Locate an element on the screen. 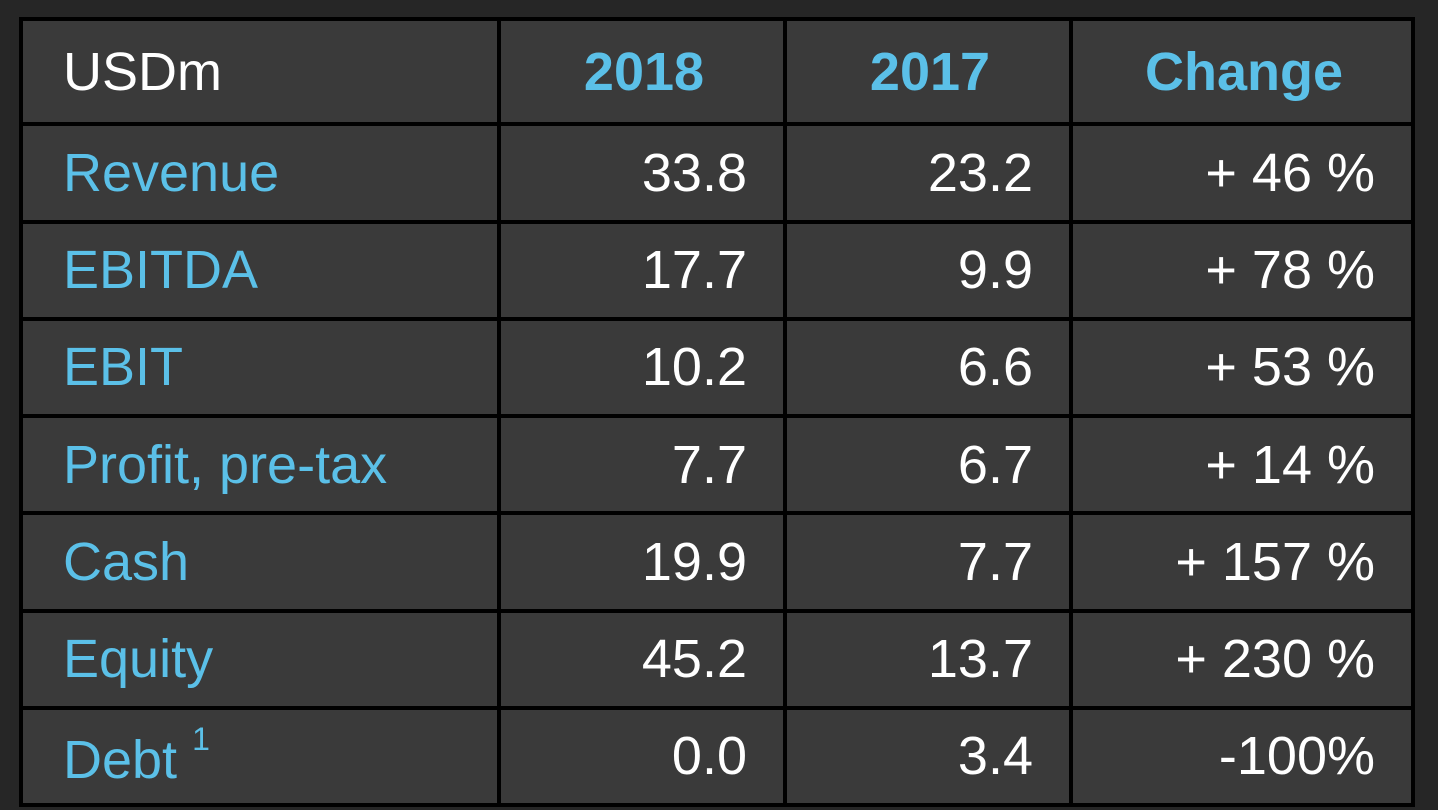 This screenshot has height=810, width=1438. table-row-profit-pre-tax: Profit, pre-tax 7.7 6.7 + 14 % is located at coordinates (717, 465).